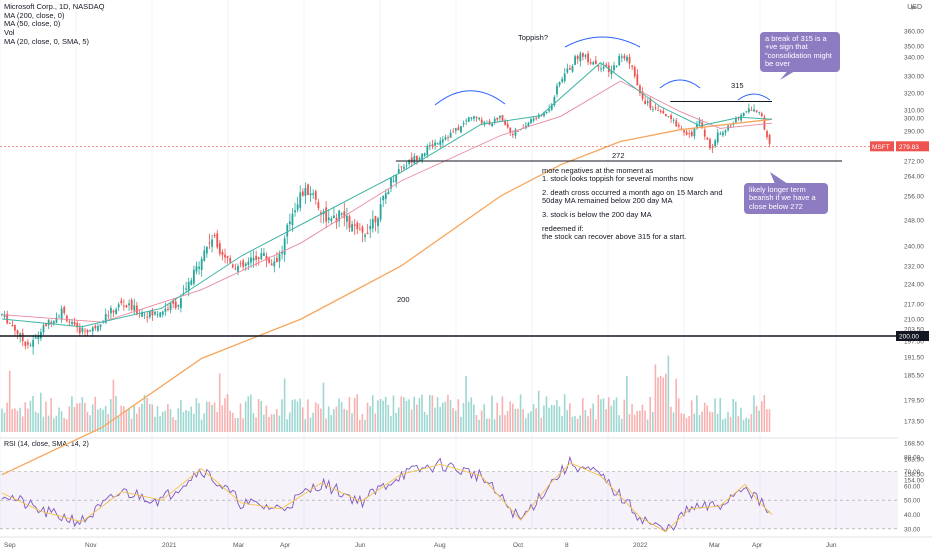 This screenshot has width=932, height=550. What do you see at coordinates (912, 458) in the screenshot?
I see `rsi-tick-label: 80.00` at bounding box center [912, 458].